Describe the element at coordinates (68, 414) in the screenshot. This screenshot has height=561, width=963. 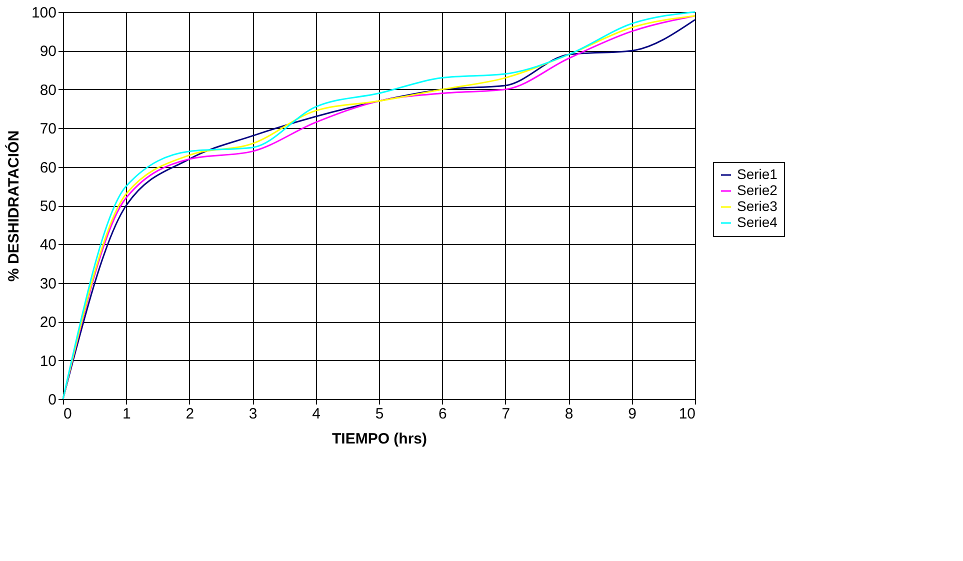
I see `x-tick-label: 0` at that location.